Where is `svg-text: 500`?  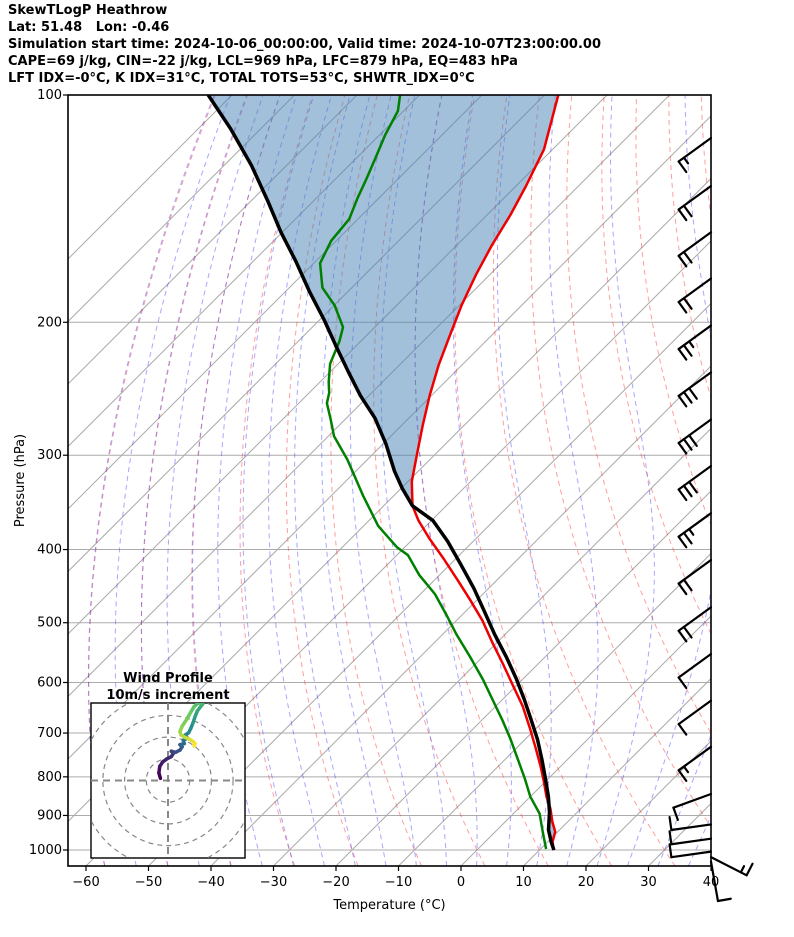 svg-text: 500 is located at coordinates (49, 623).